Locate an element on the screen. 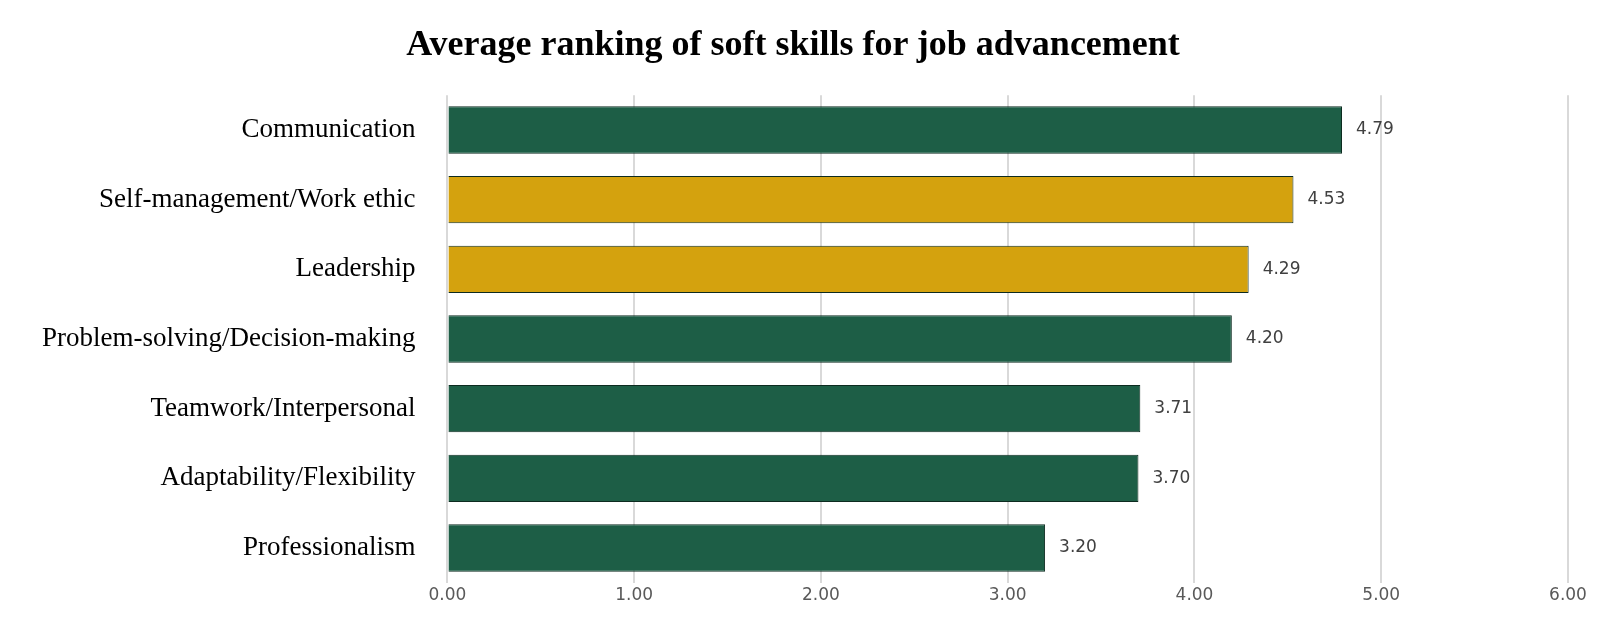 Image resolution: width=1619 pixels, height=632 pixels. y-tick-label: Self-management/Work ethic is located at coordinates (257, 197).